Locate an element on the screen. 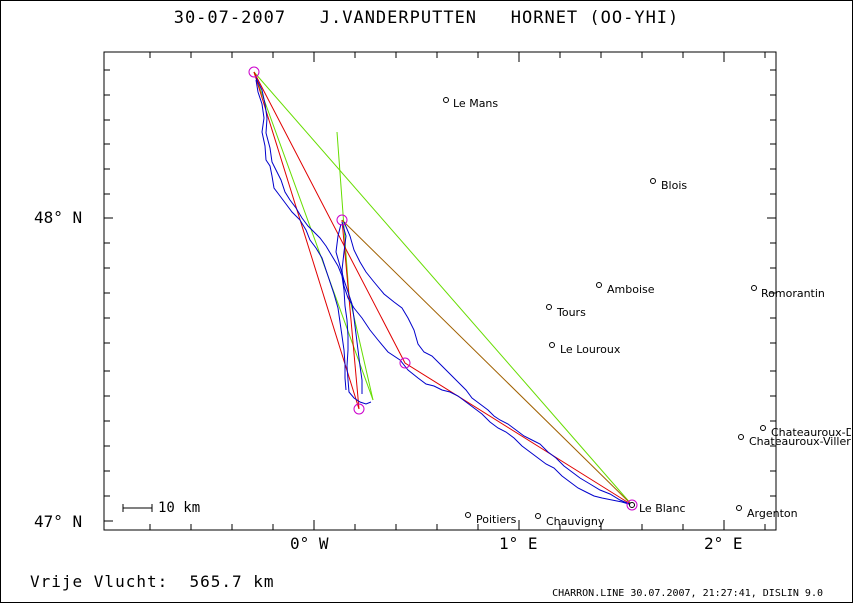  town-label: Le Louroux is located at coordinates (590, 349).